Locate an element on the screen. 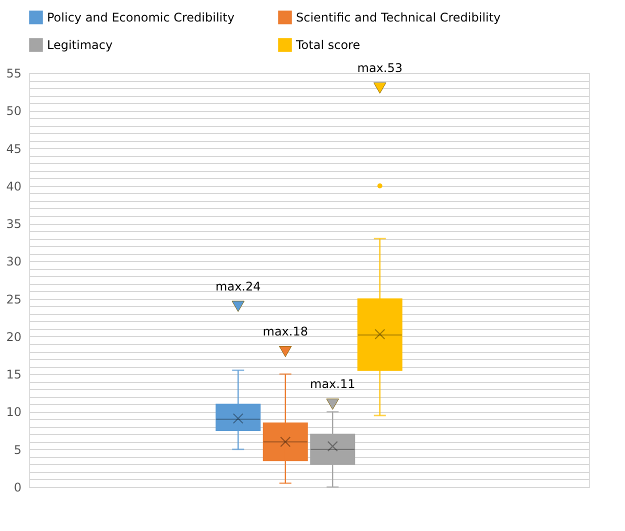 Image resolution: width=625 pixels, height=531 pixels. y-tick-label: 25 is located at coordinates (14, 299).